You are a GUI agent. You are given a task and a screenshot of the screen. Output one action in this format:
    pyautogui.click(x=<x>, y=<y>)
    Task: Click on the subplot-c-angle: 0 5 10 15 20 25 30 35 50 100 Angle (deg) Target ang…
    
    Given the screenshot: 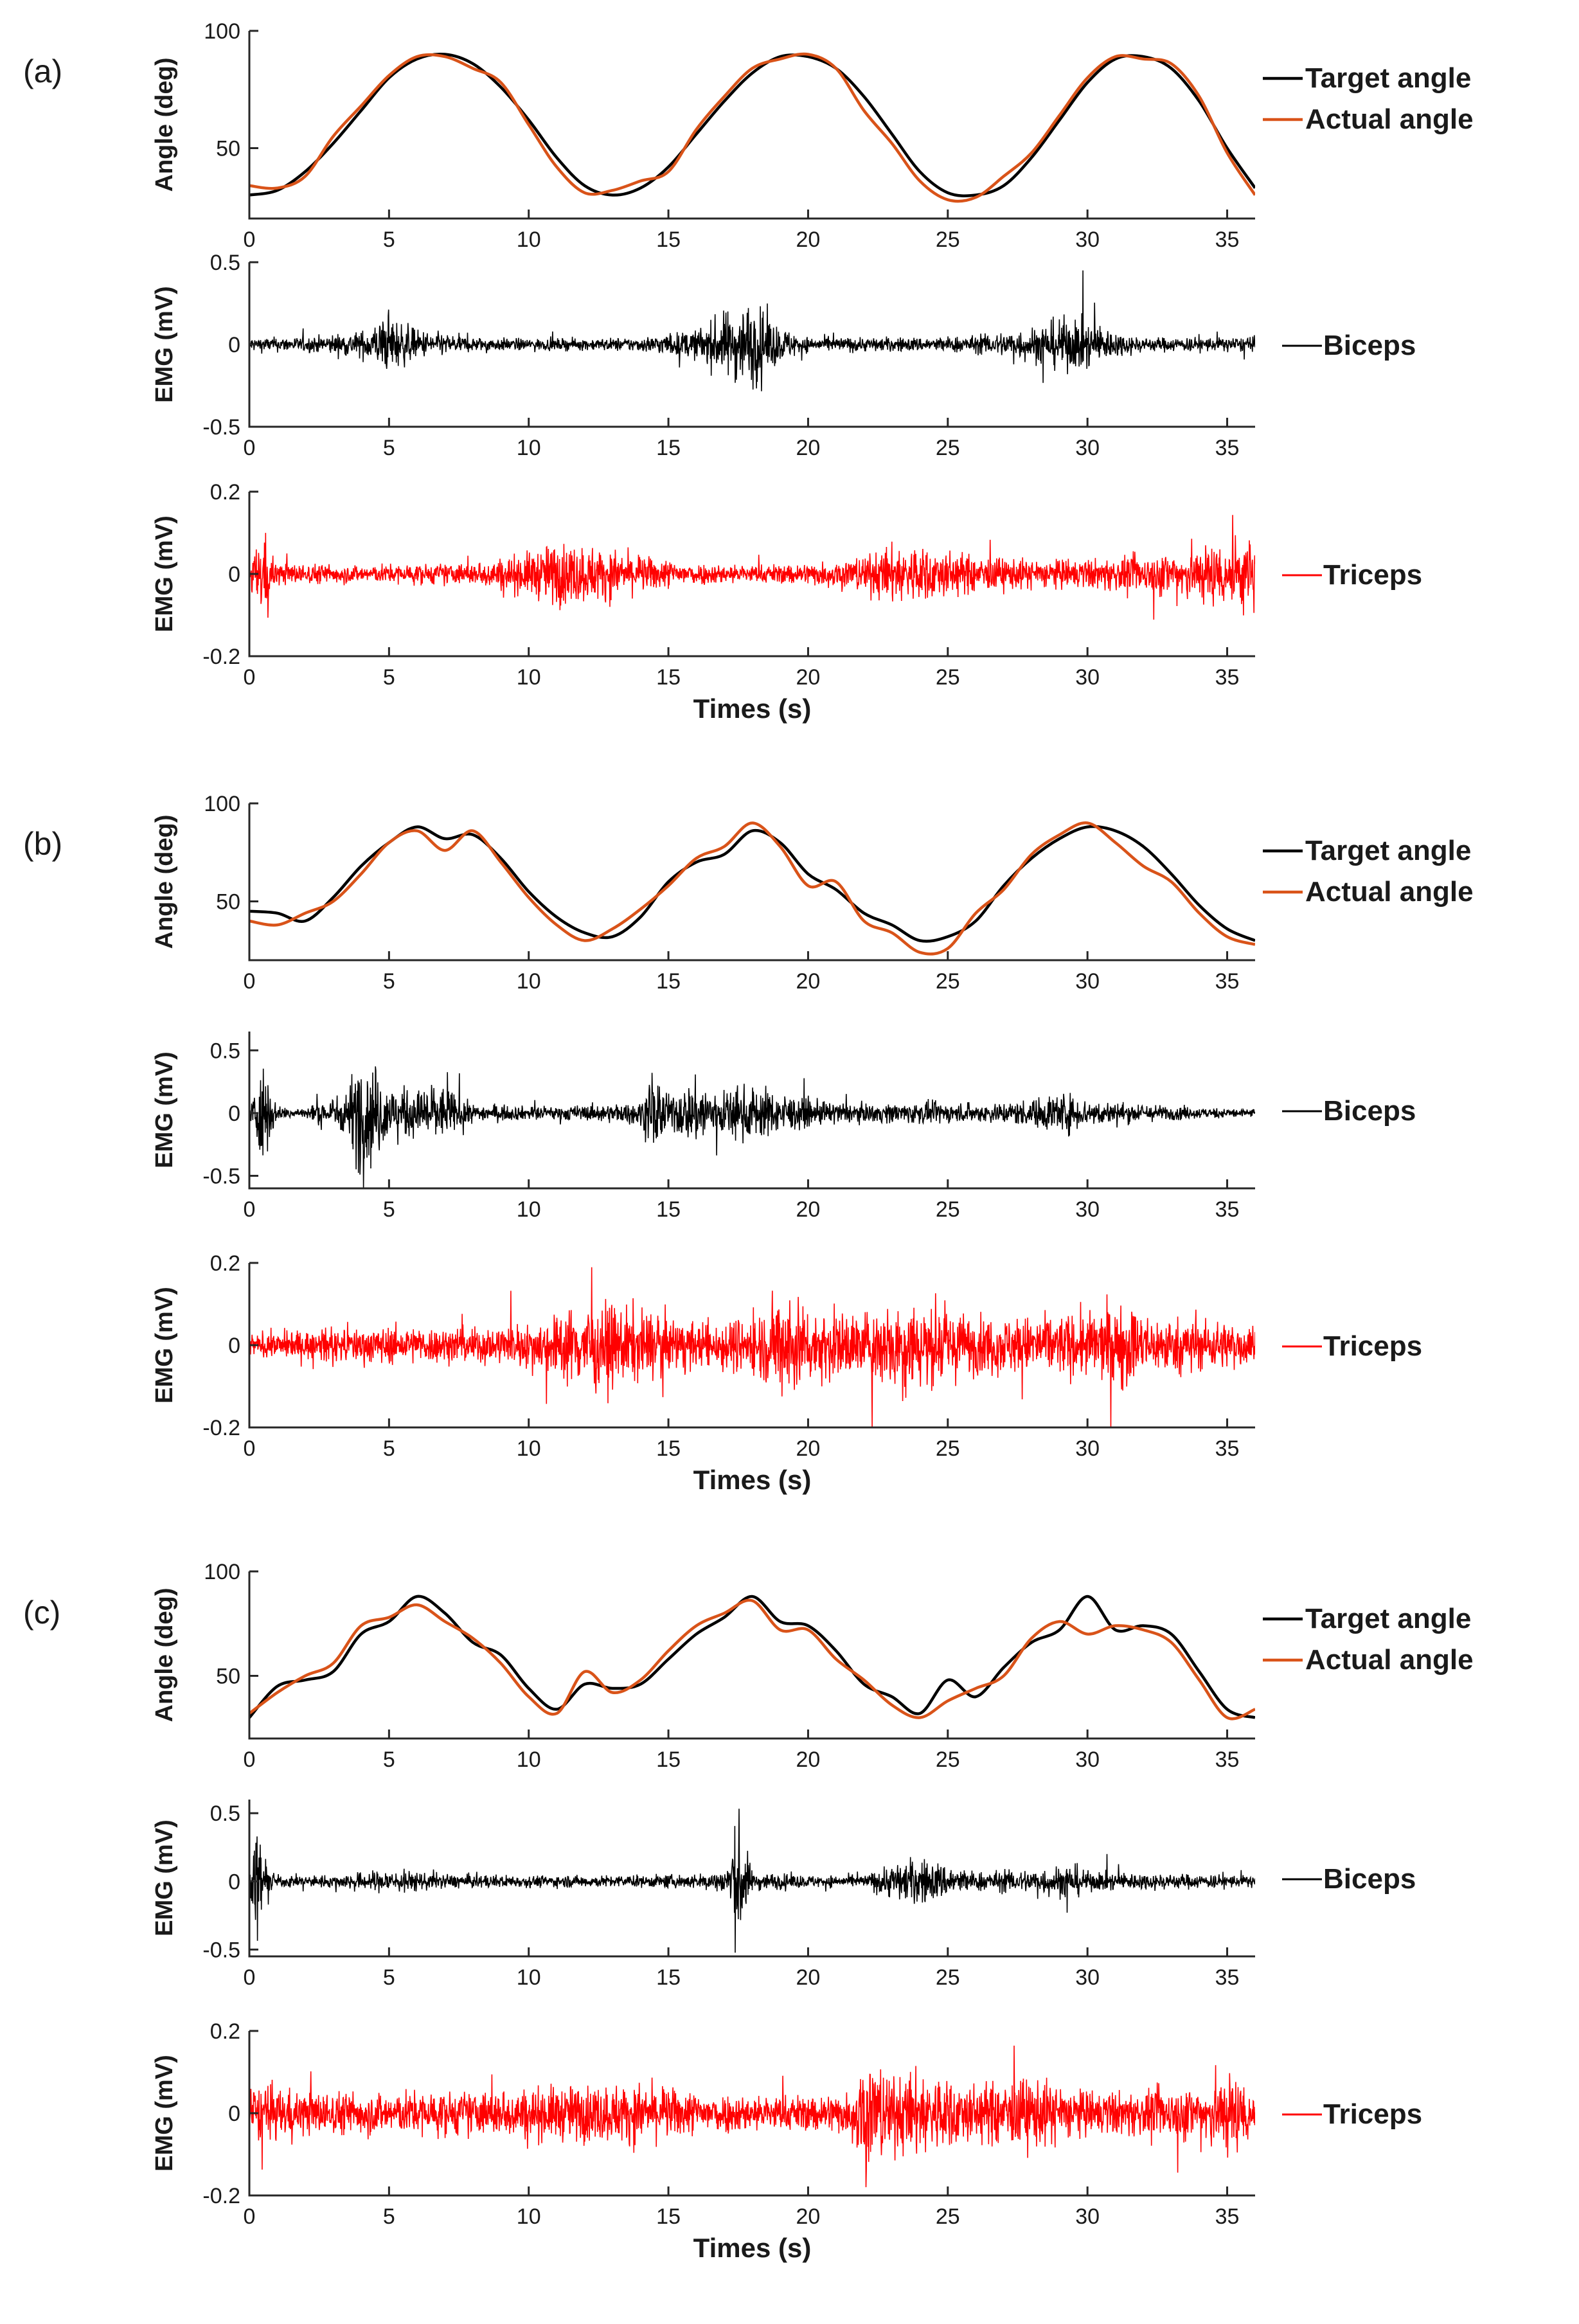 What is the action you would take?
    pyautogui.click(x=812, y=1666)
    